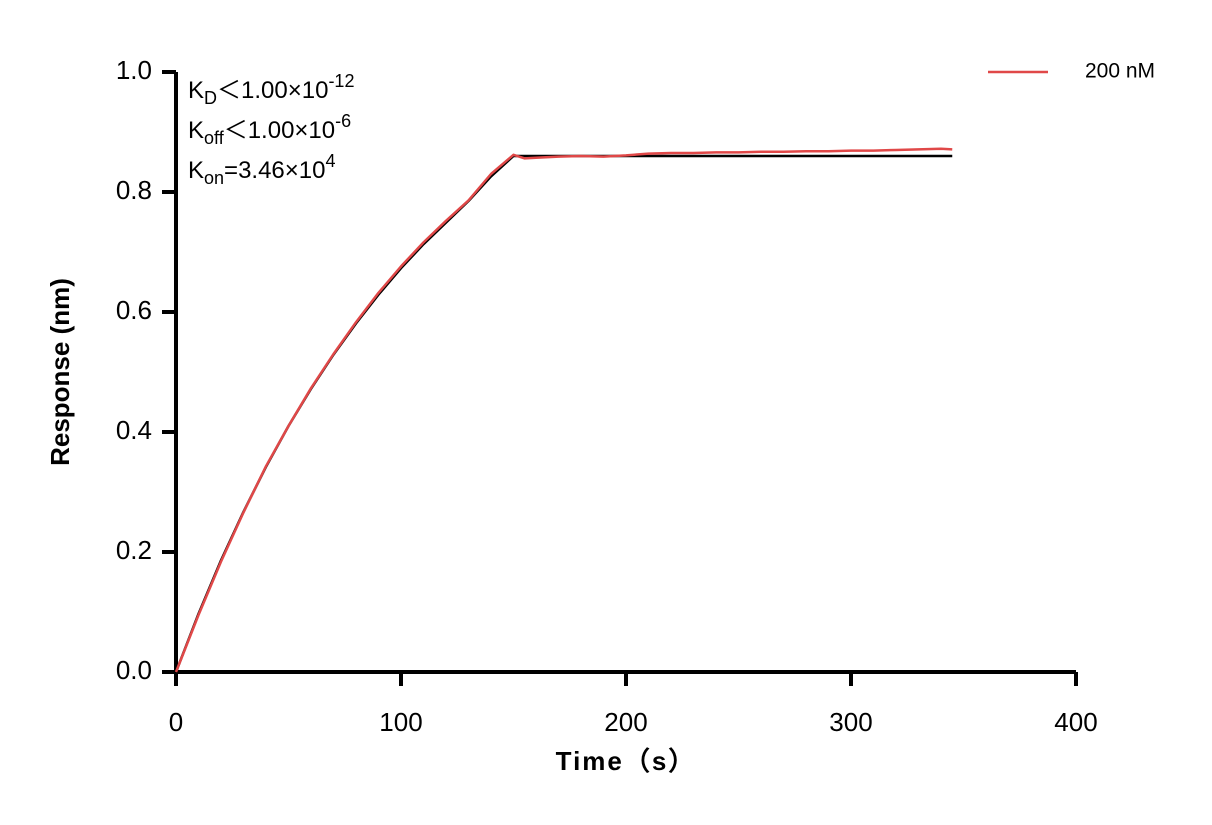 The height and width of the screenshot is (825, 1212). I want to click on y-tick-label: 0.6, so click(134, 310).